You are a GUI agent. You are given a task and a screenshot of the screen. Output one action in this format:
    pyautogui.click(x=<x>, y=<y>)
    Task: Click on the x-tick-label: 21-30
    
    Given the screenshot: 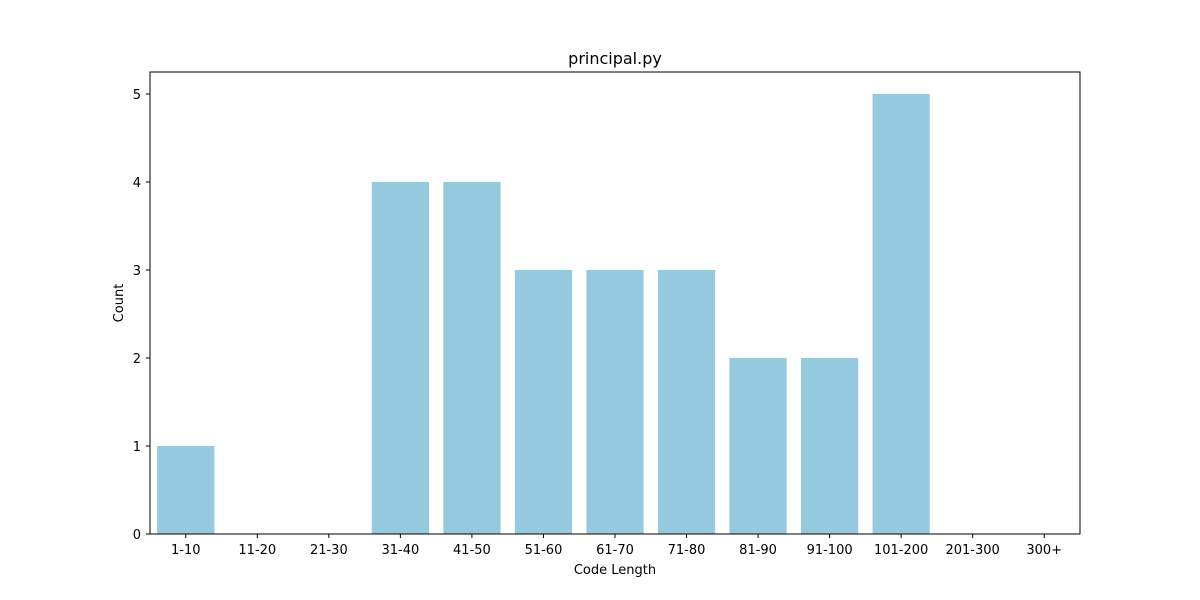 What is the action you would take?
    pyautogui.click(x=329, y=550)
    